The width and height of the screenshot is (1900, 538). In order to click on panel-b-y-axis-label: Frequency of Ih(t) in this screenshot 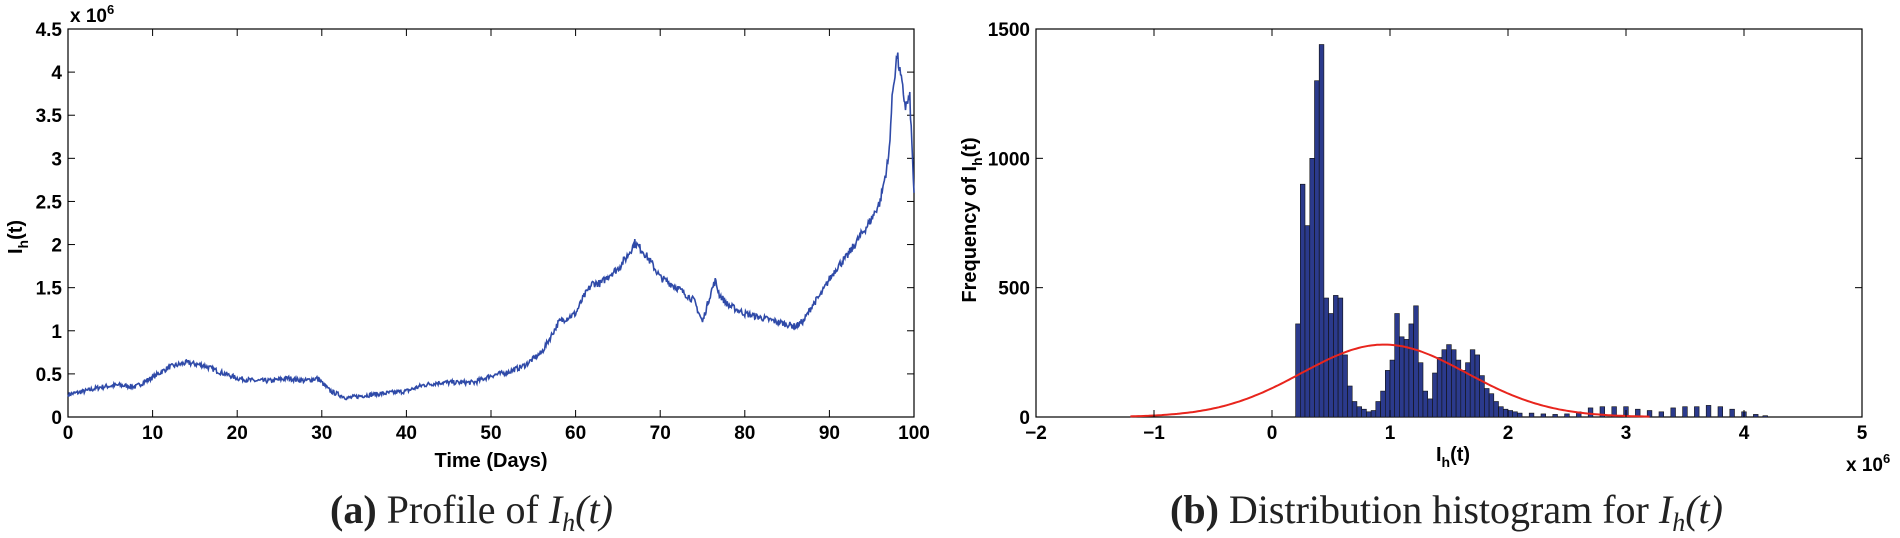, I will do `click(972, 219)`.